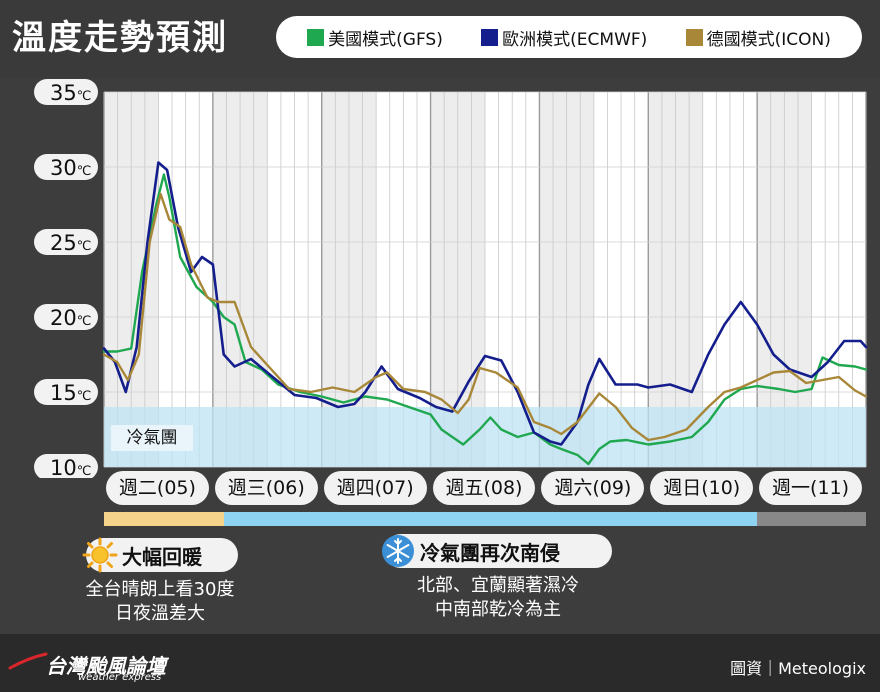 The image size is (880, 692). What do you see at coordinates (152, 438) in the screenshot?
I see `cold-air-label: 冷氣團` at bounding box center [152, 438].